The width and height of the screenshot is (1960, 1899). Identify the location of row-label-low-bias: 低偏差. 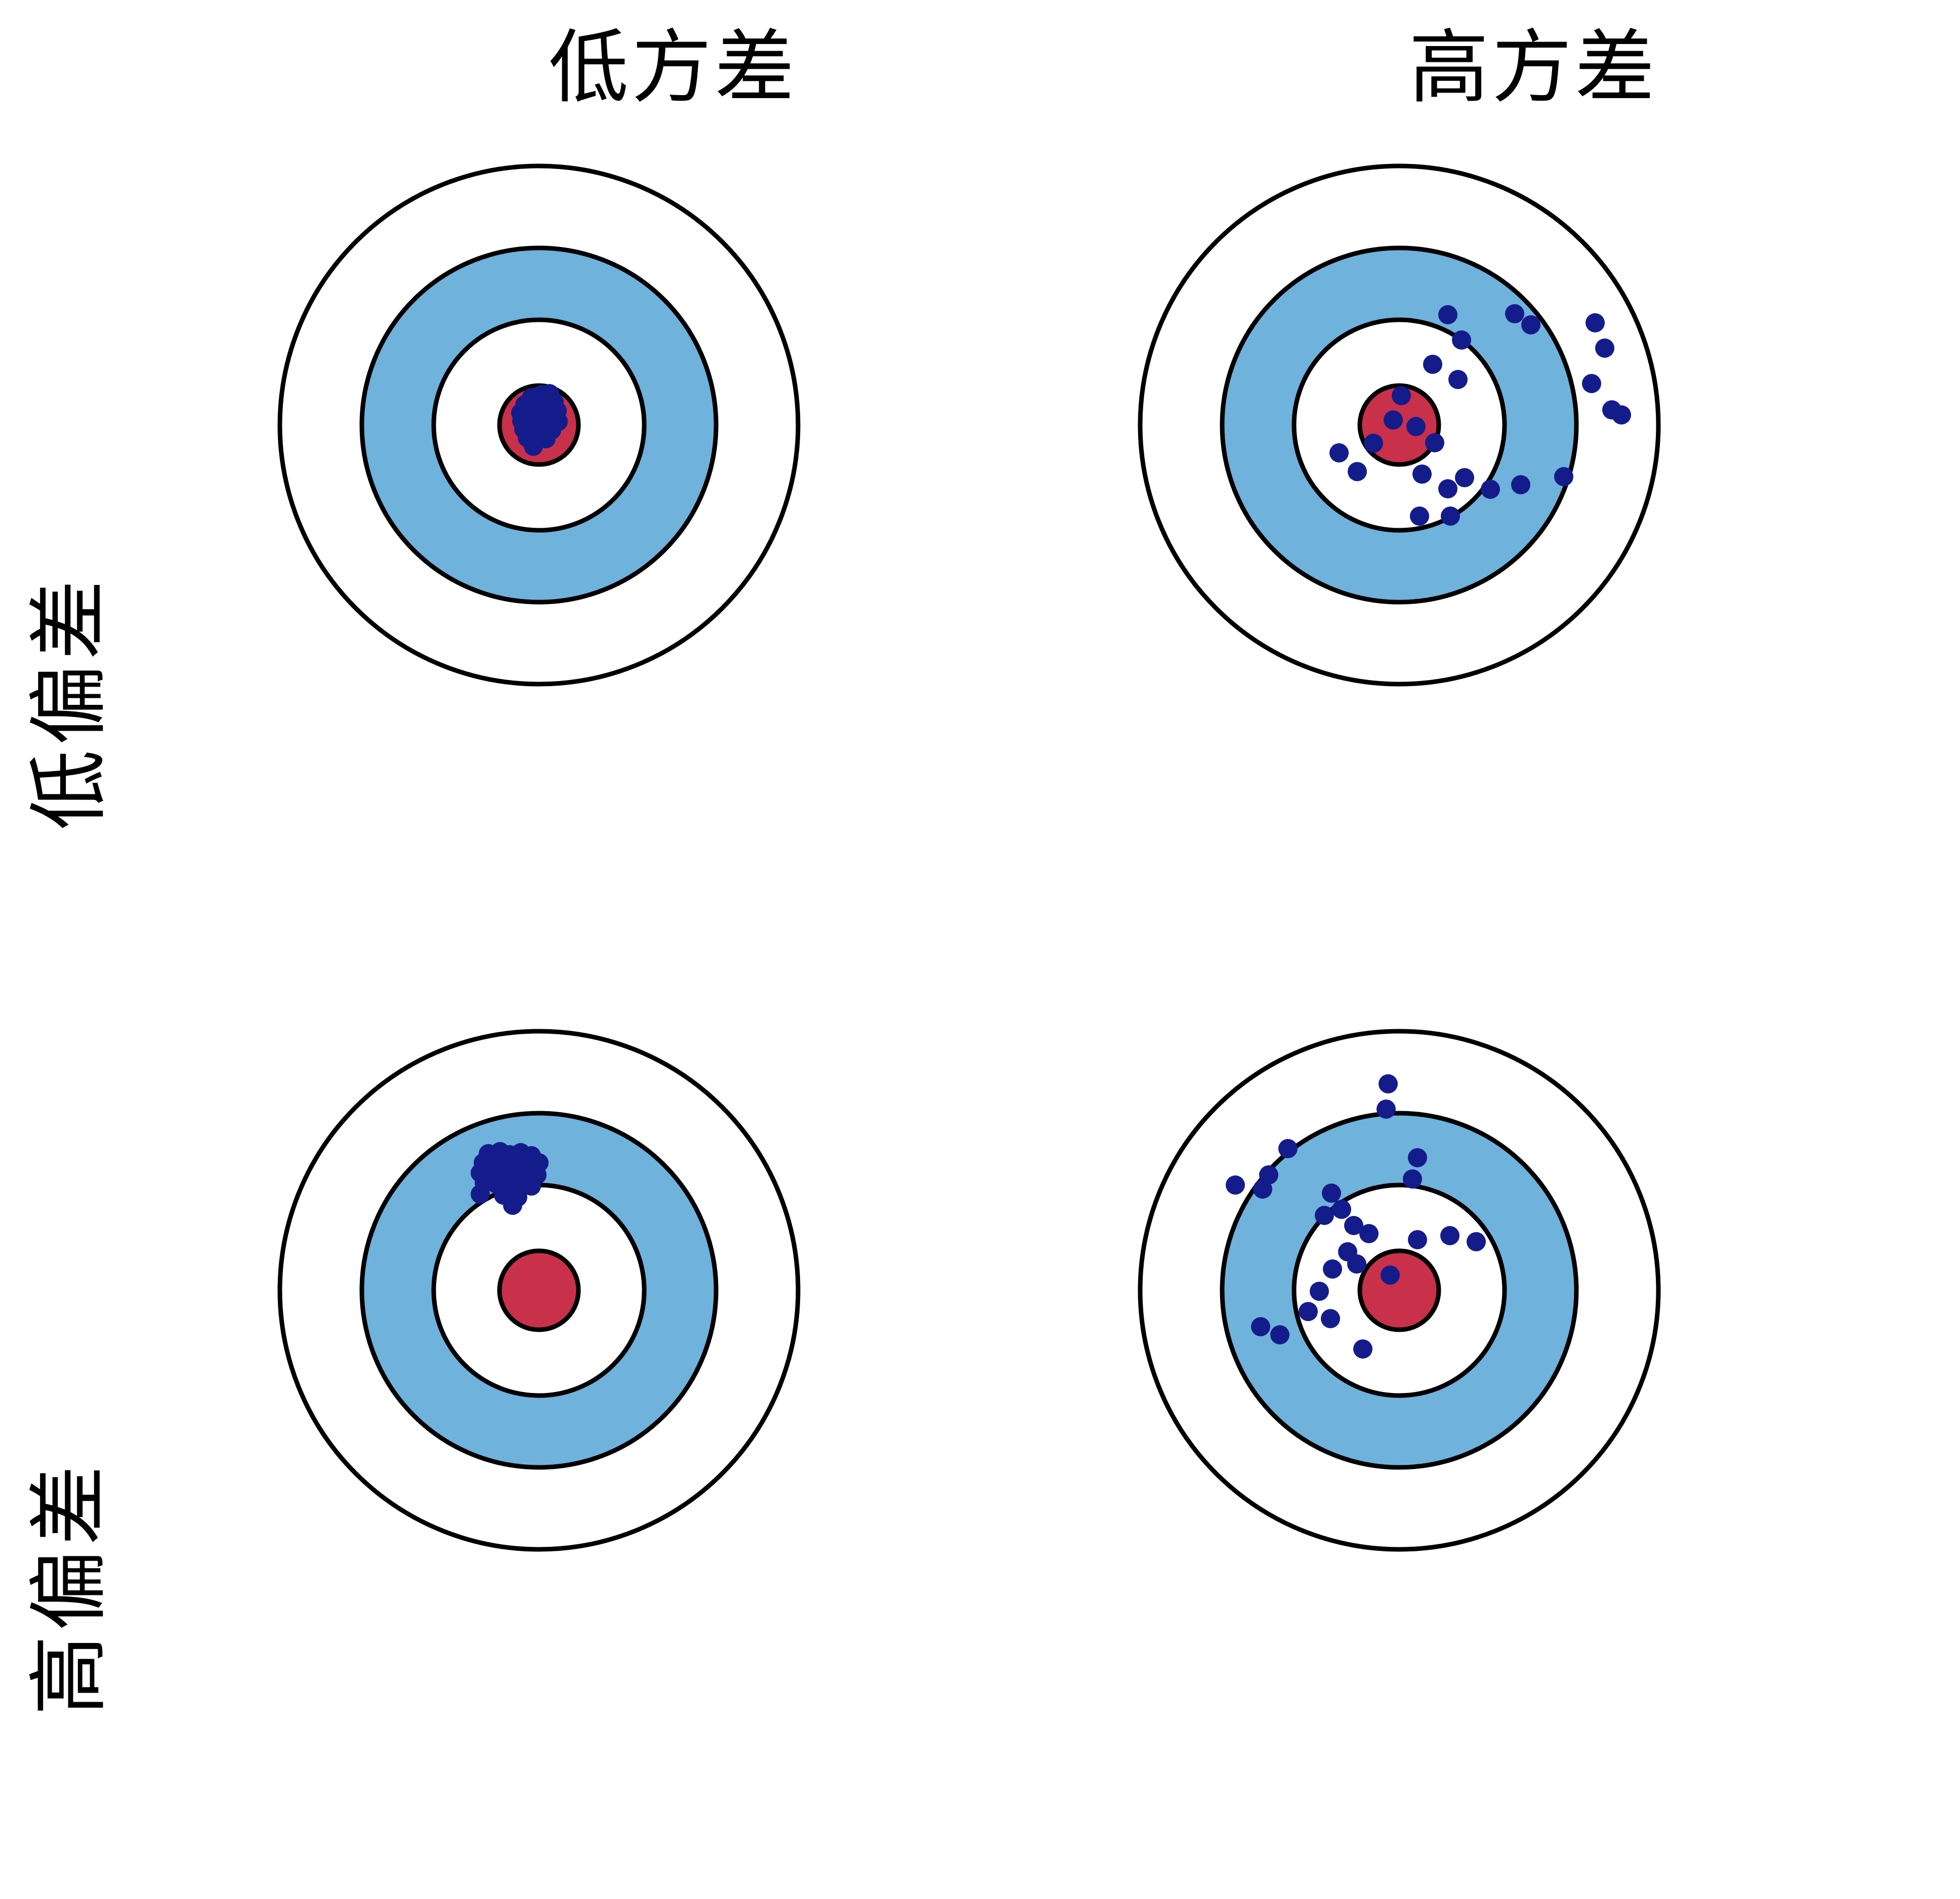
(70, 702).